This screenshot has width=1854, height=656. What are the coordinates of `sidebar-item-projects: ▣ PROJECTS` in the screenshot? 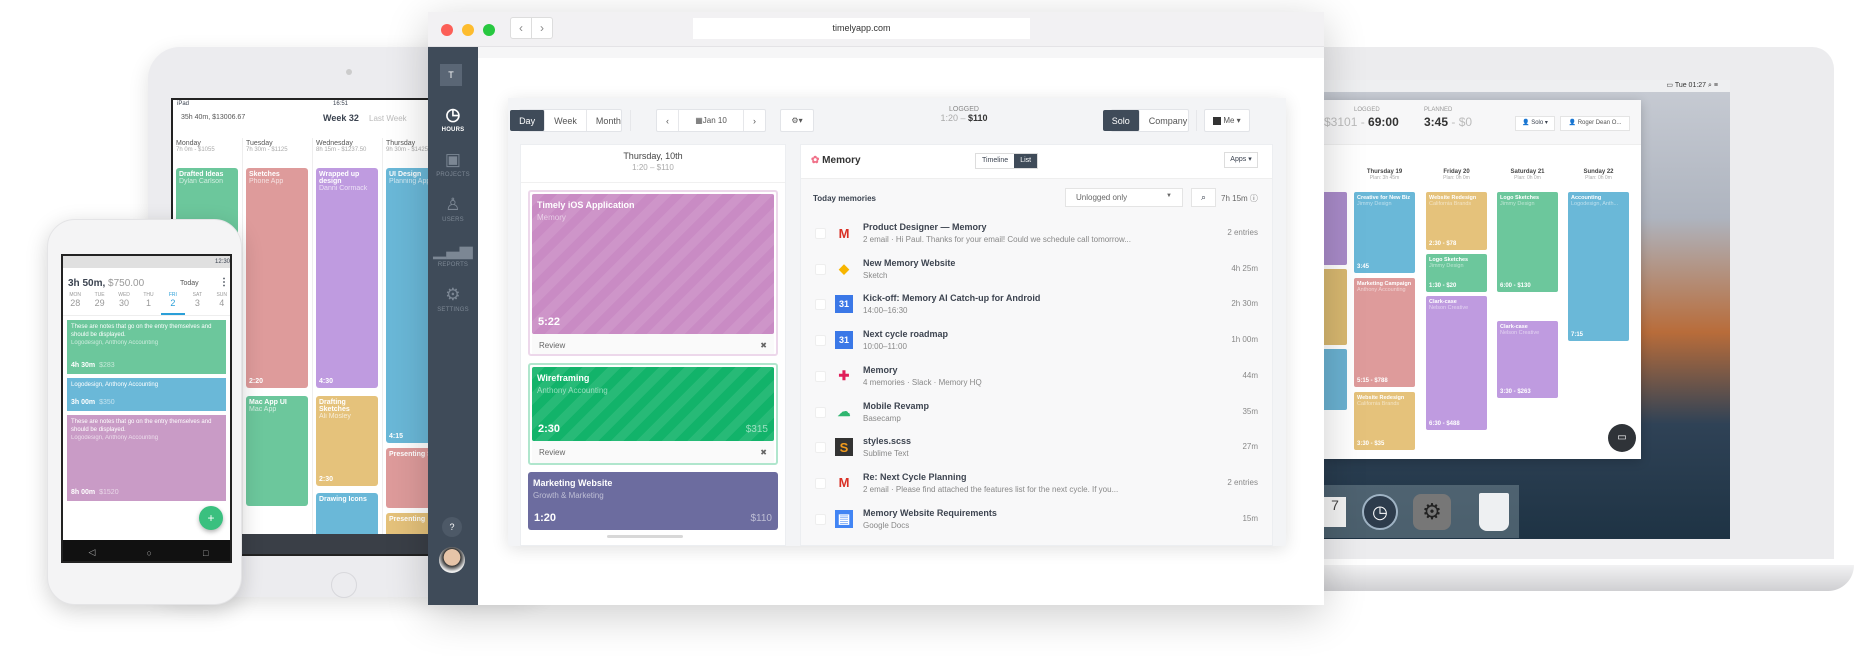 It's located at (453, 164).